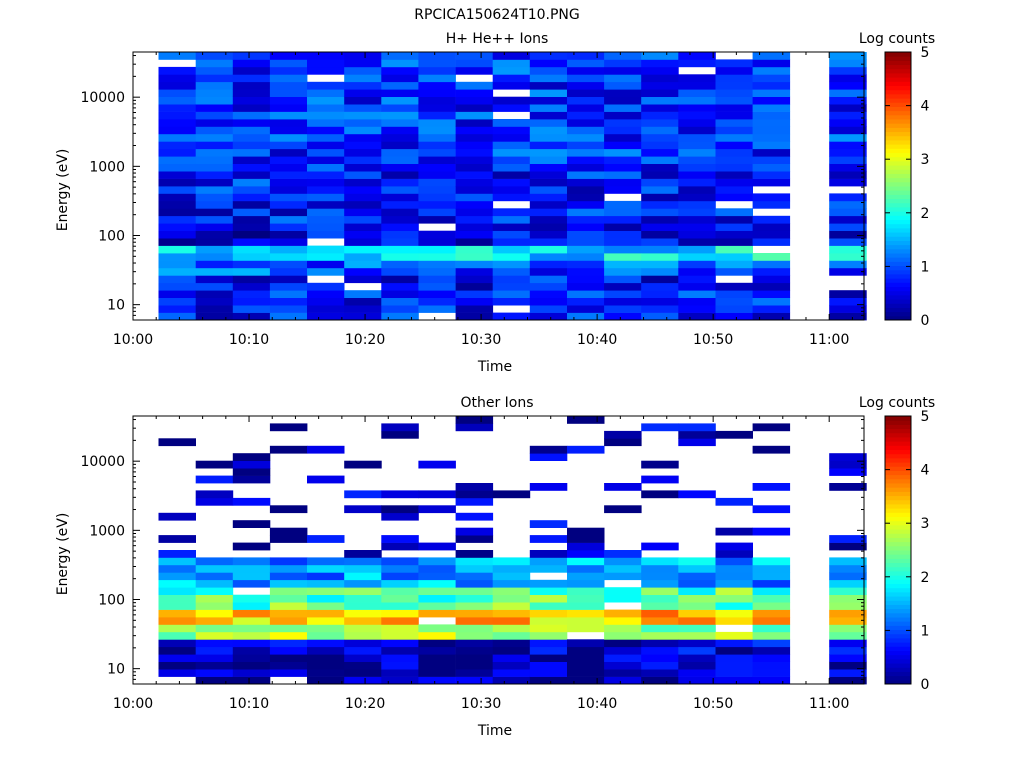 This screenshot has height=768, width=1024. What do you see at coordinates (133, 340) in the screenshot?
I see `x-tick-label: 10:00` at bounding box center [133, 340].